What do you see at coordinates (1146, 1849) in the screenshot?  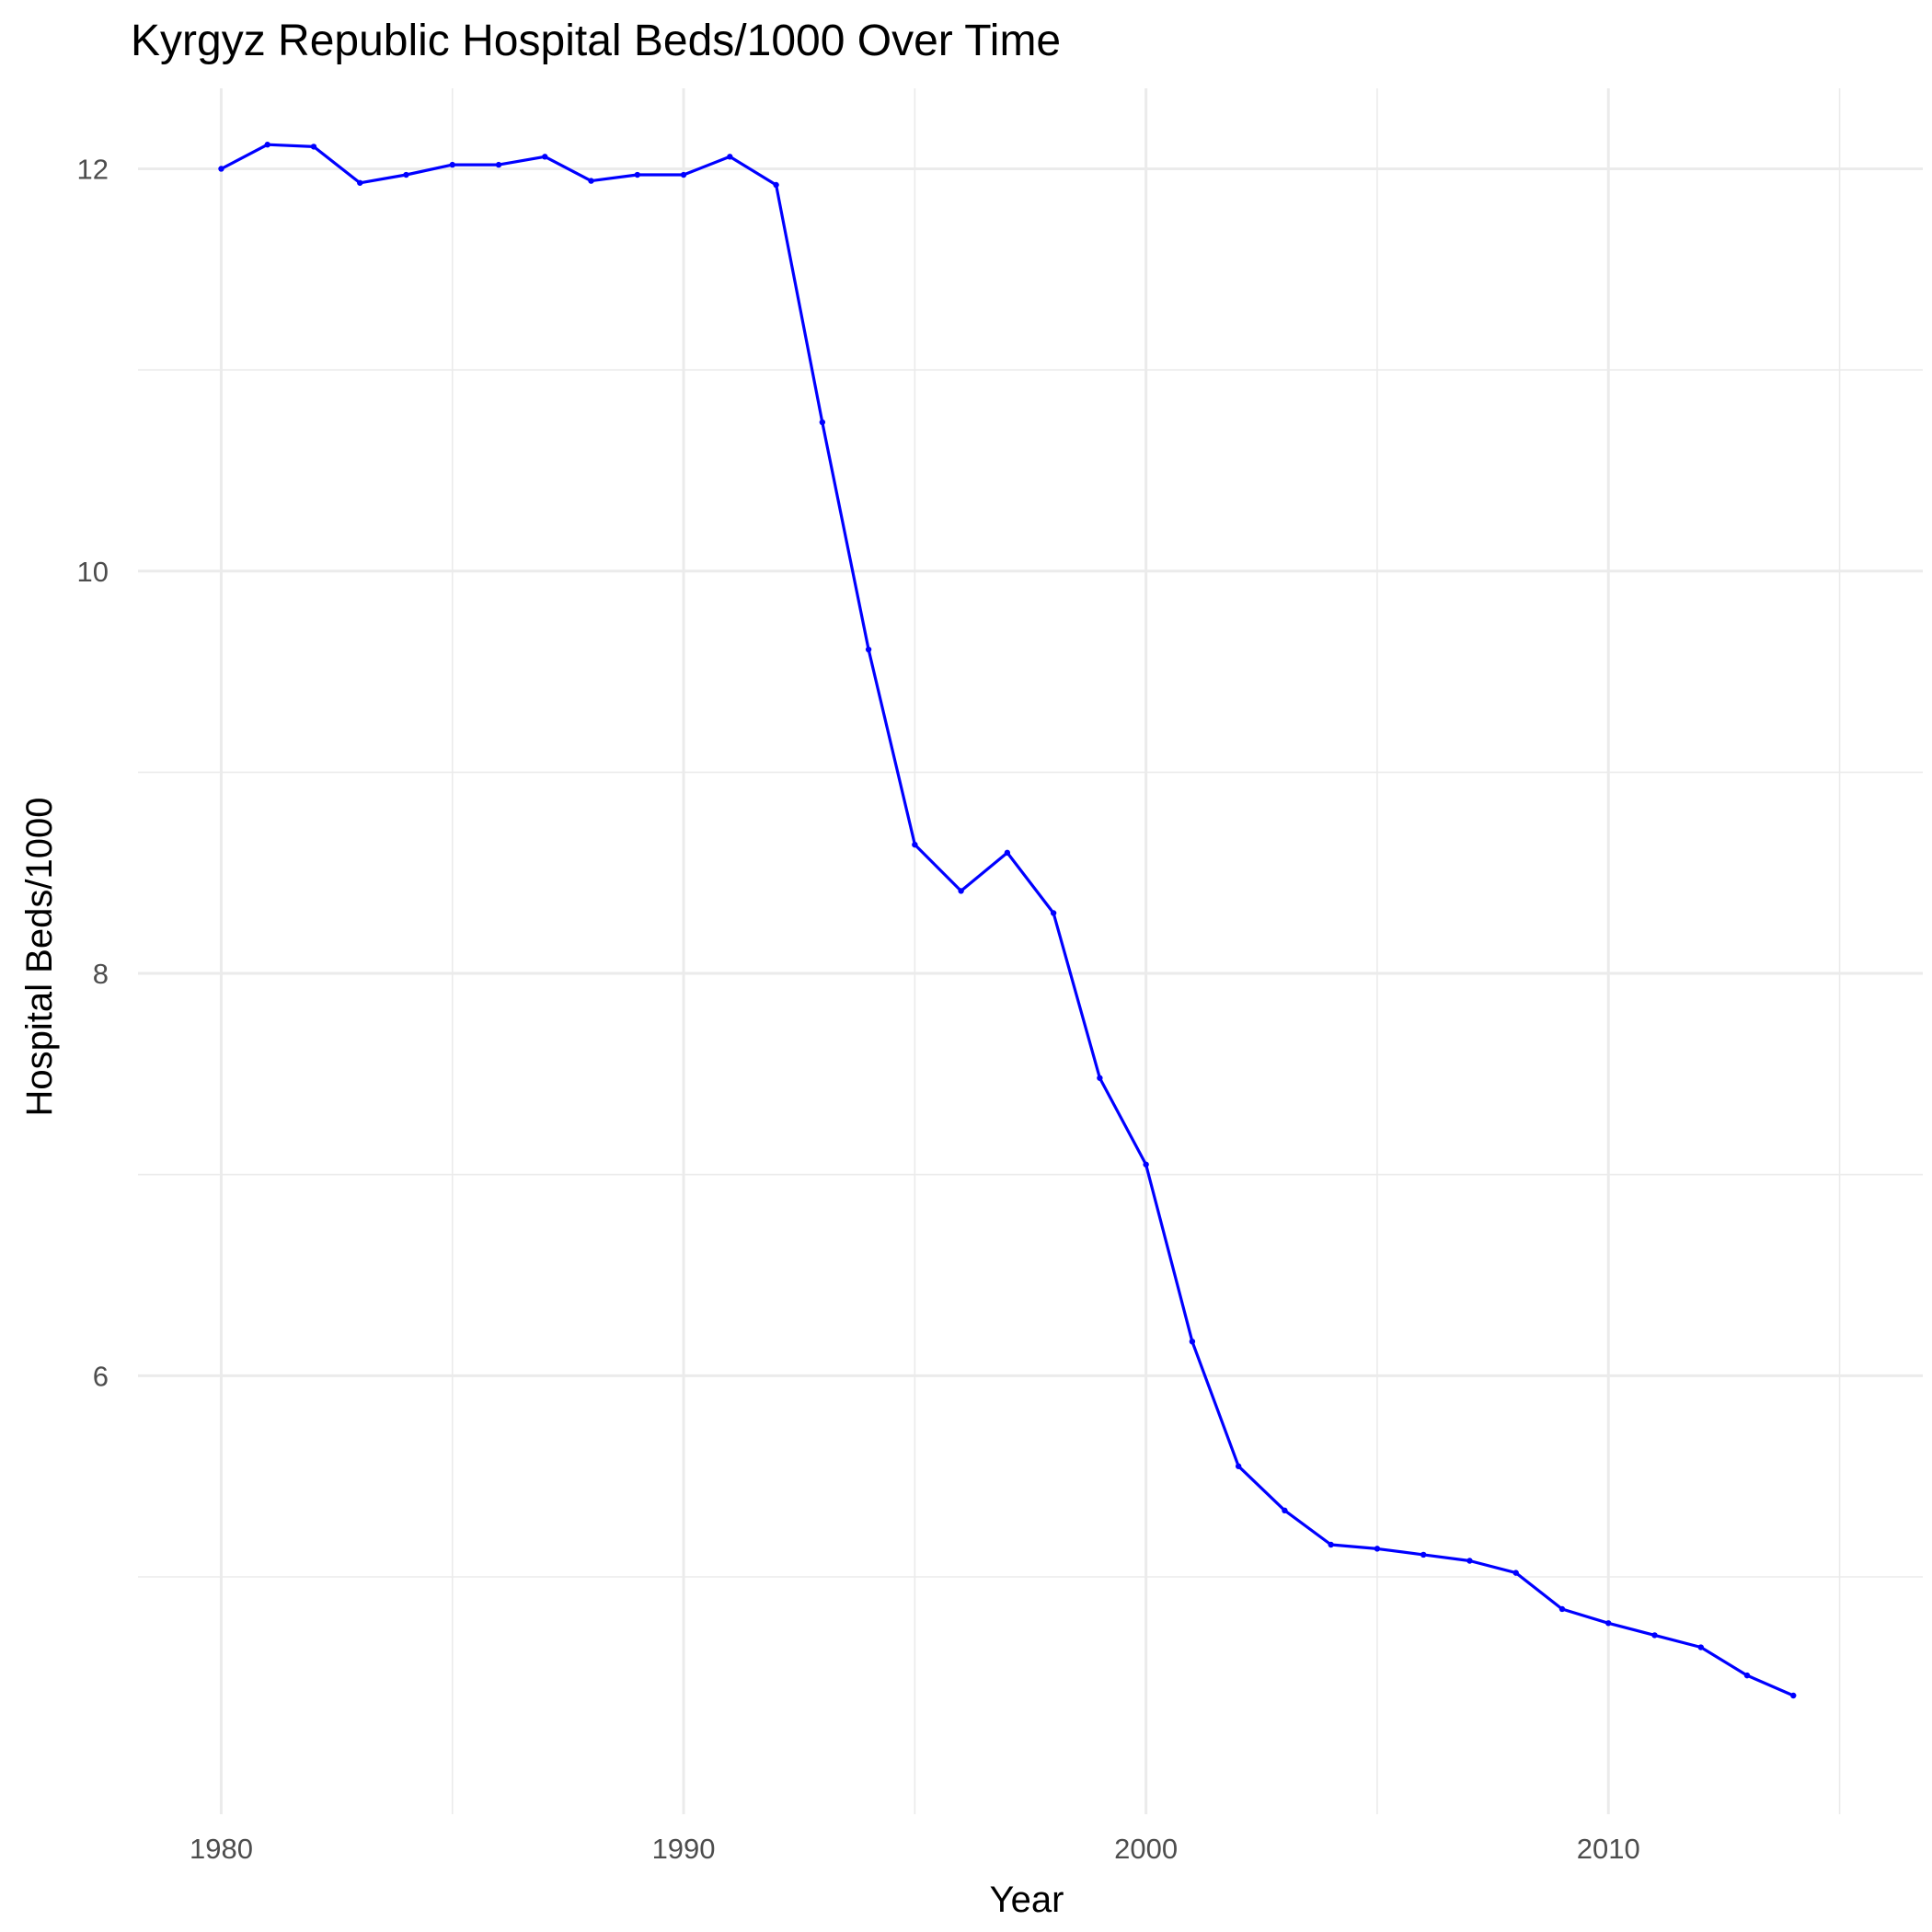 I see `x-tick-label: 2000` at bounding box center [1146, 1849].